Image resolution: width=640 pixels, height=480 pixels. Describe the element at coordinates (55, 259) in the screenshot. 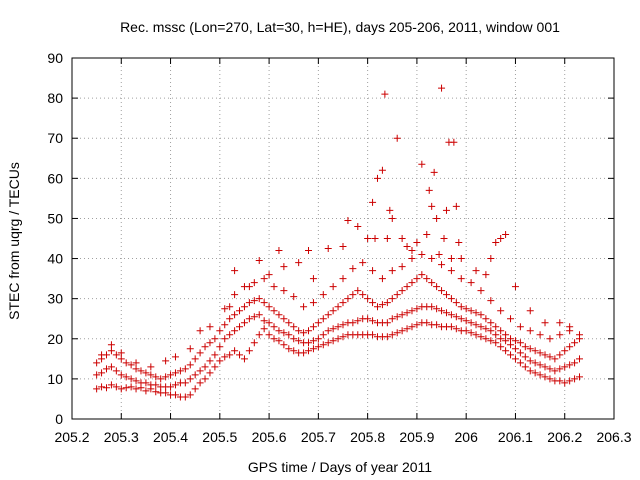

I see `y-tick-label: 40` at that location.